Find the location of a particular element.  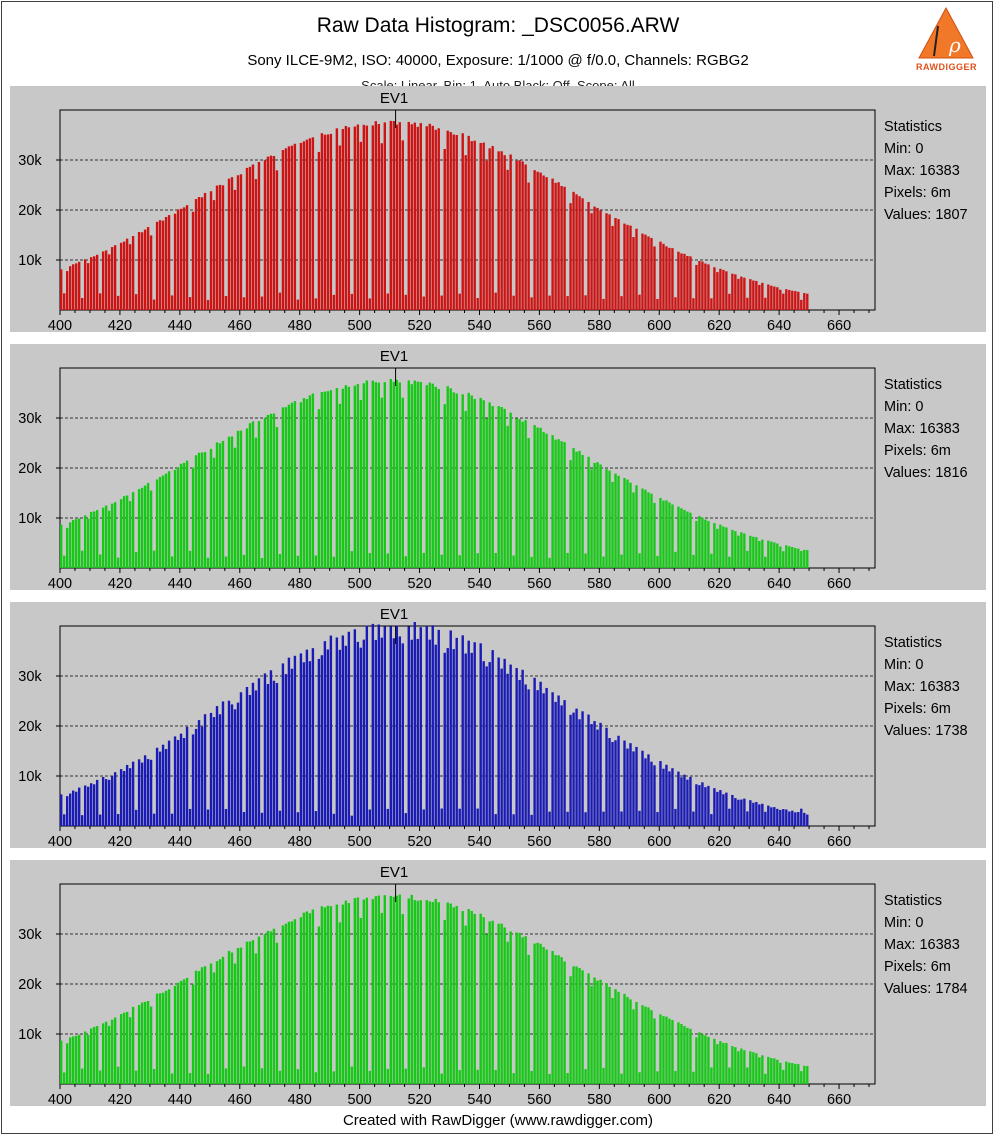

x-tick-label: 580 is located at coordinates (599, 325).